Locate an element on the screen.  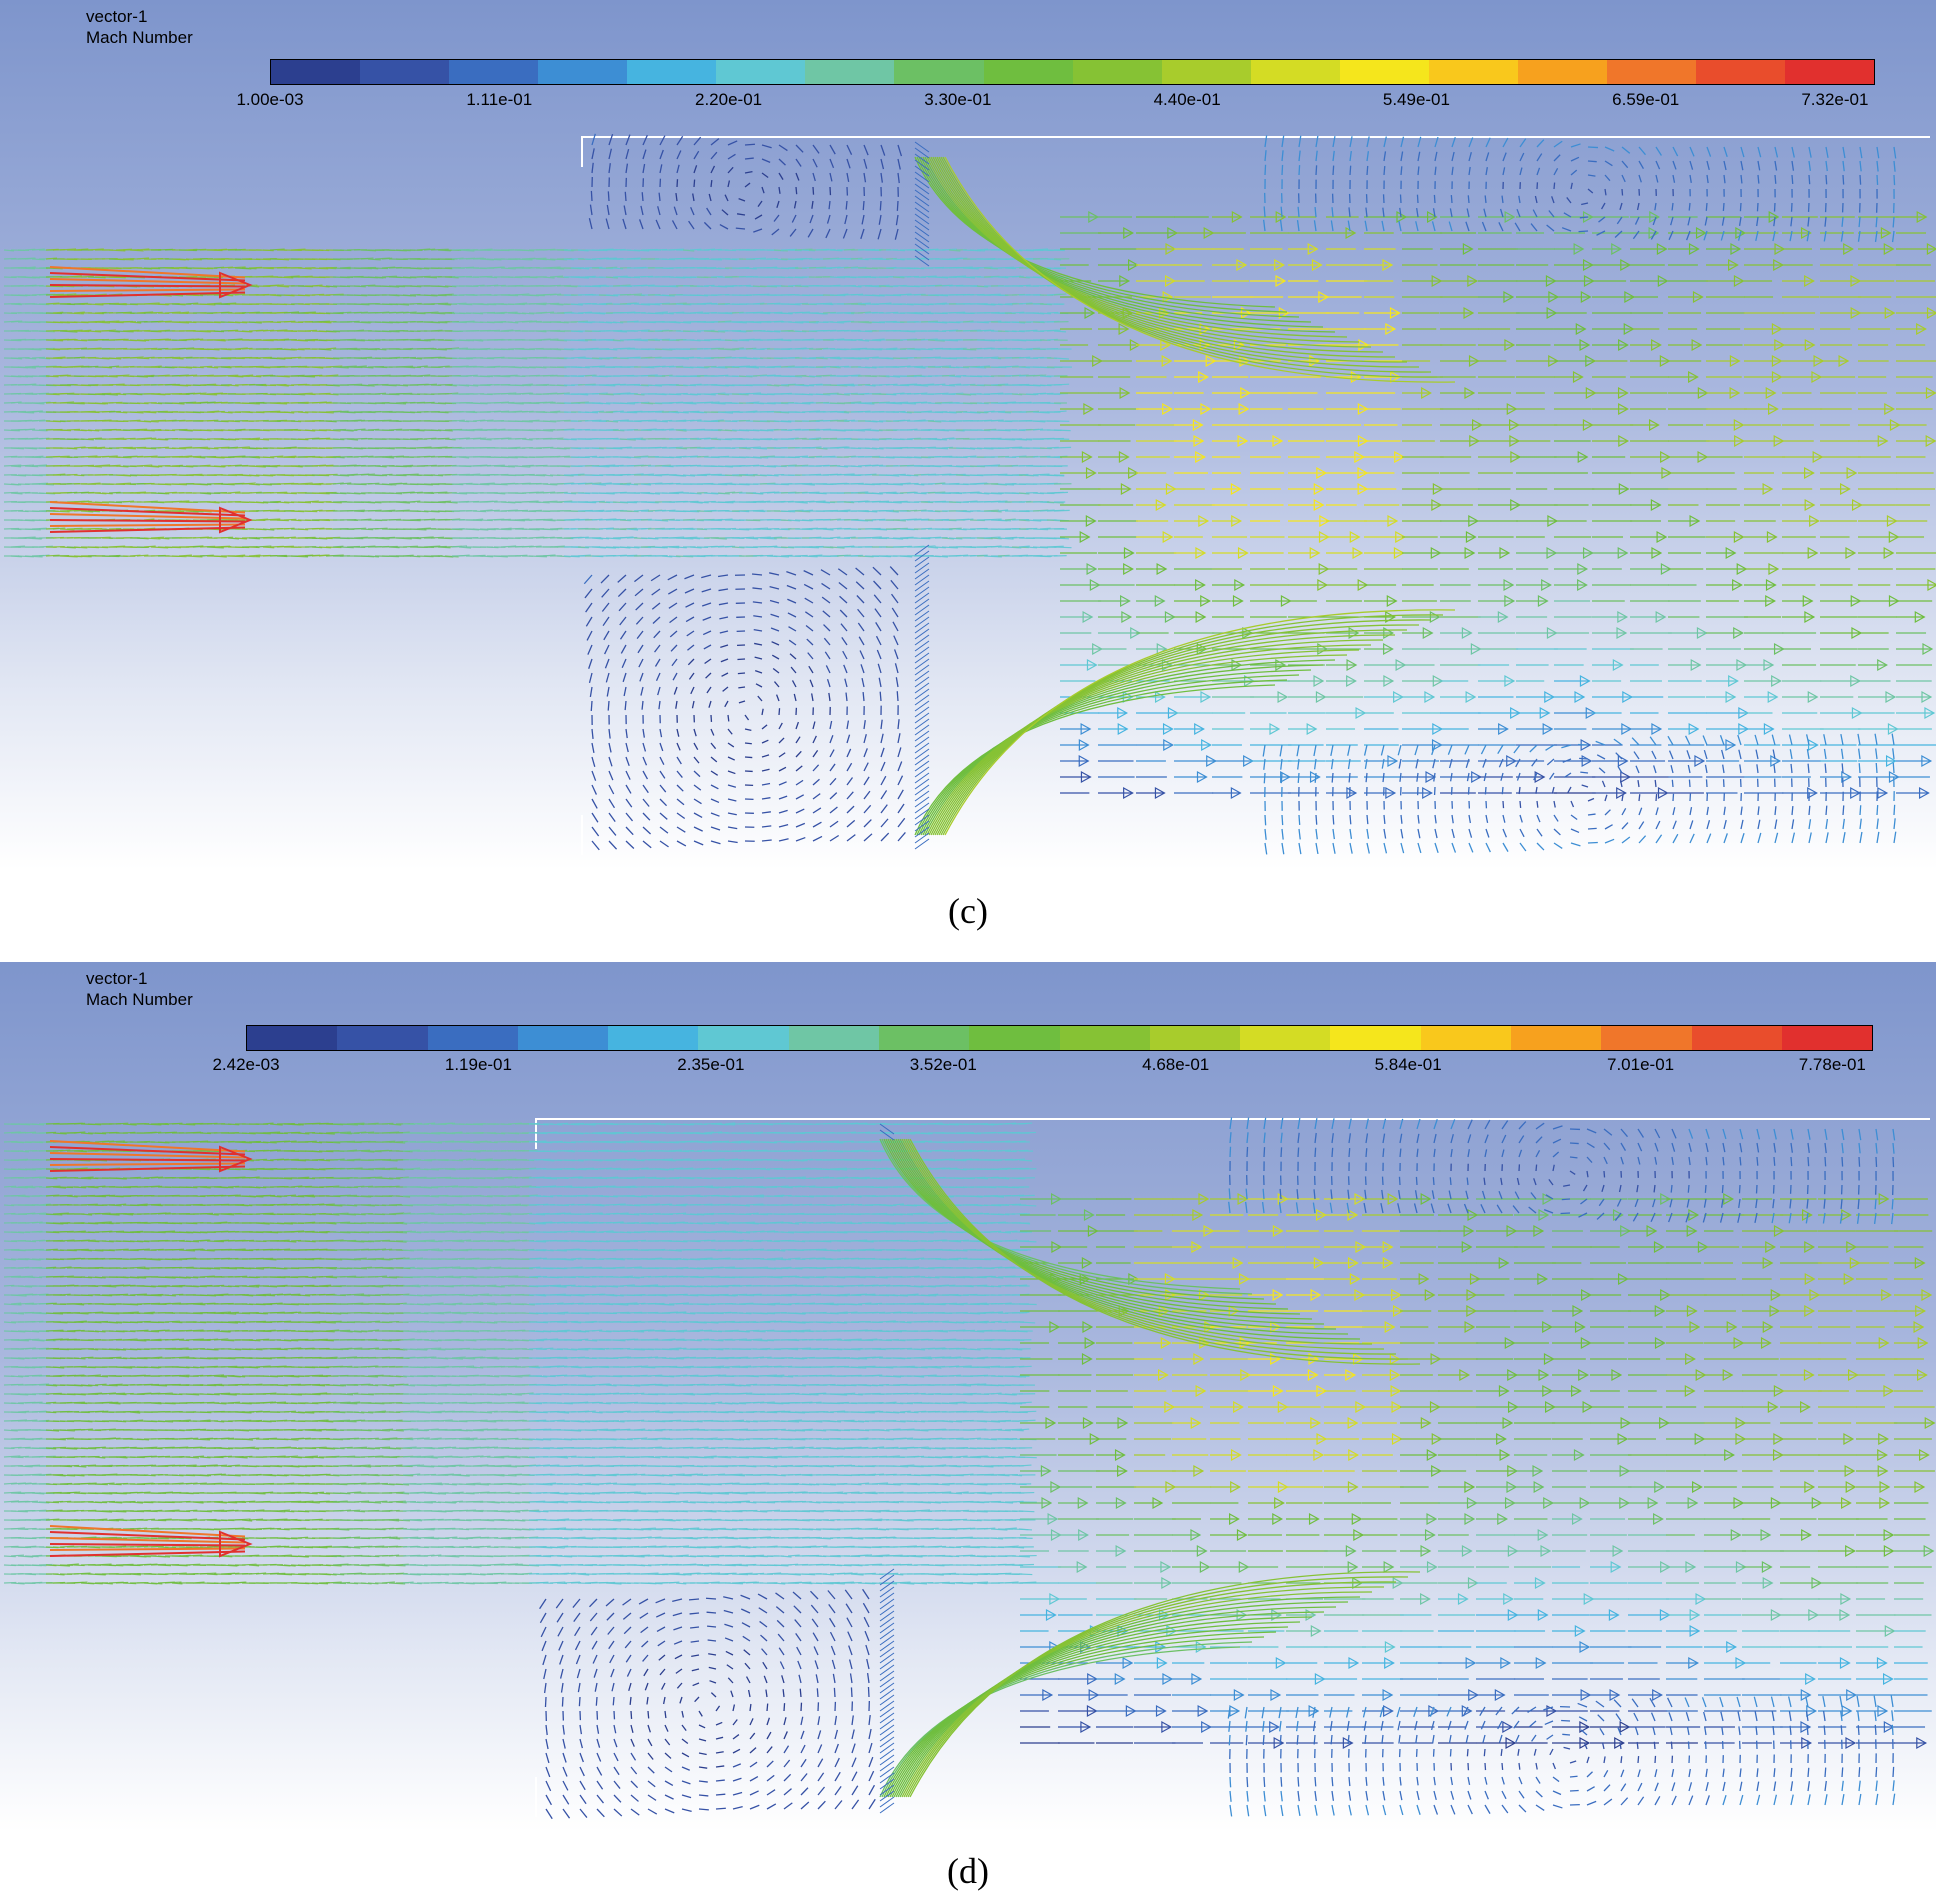
tick-d-4: 4.68e-01 is located at coordinates (1176, 1064).